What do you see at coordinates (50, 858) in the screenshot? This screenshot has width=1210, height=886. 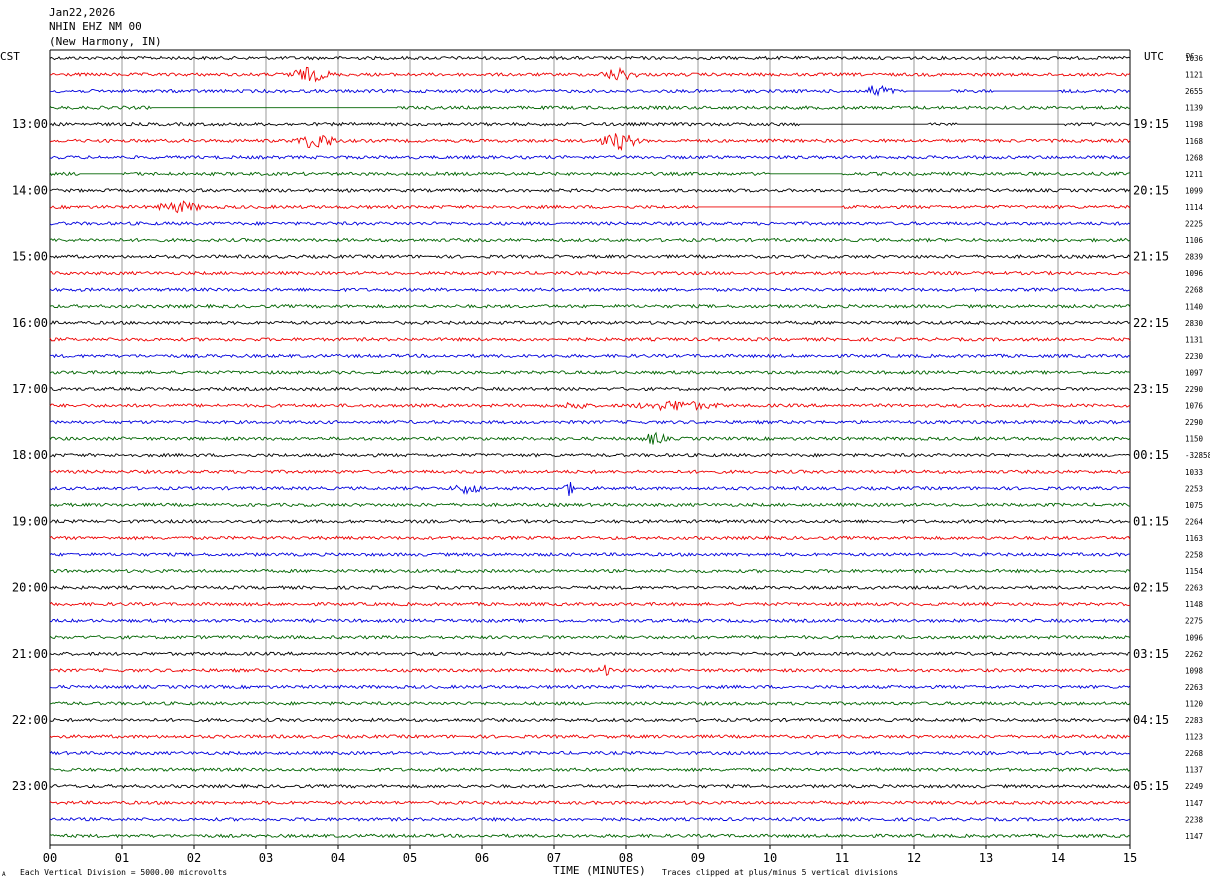 I see `x-tick-label: 00` at bounding box center [50, 858].